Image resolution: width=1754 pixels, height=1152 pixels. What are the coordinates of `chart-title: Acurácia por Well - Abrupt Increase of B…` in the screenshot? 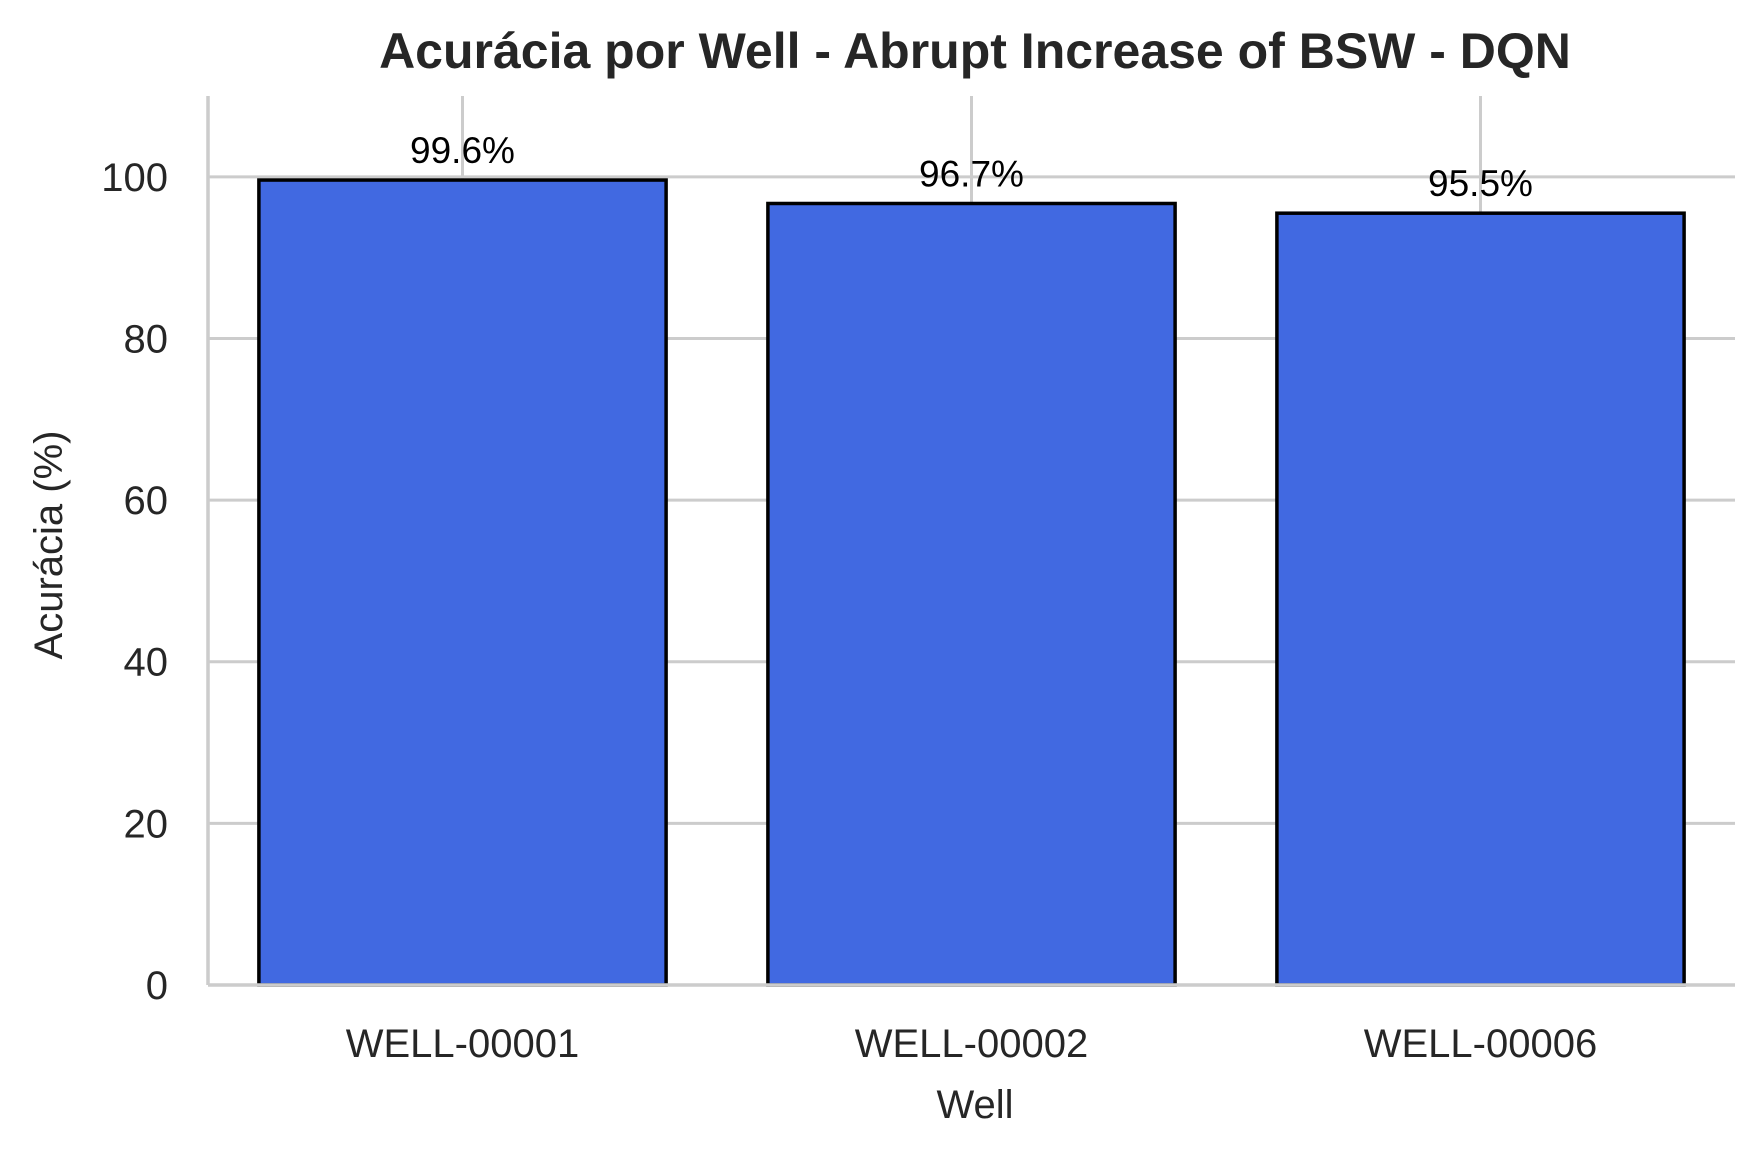 It's located at (975, 51).